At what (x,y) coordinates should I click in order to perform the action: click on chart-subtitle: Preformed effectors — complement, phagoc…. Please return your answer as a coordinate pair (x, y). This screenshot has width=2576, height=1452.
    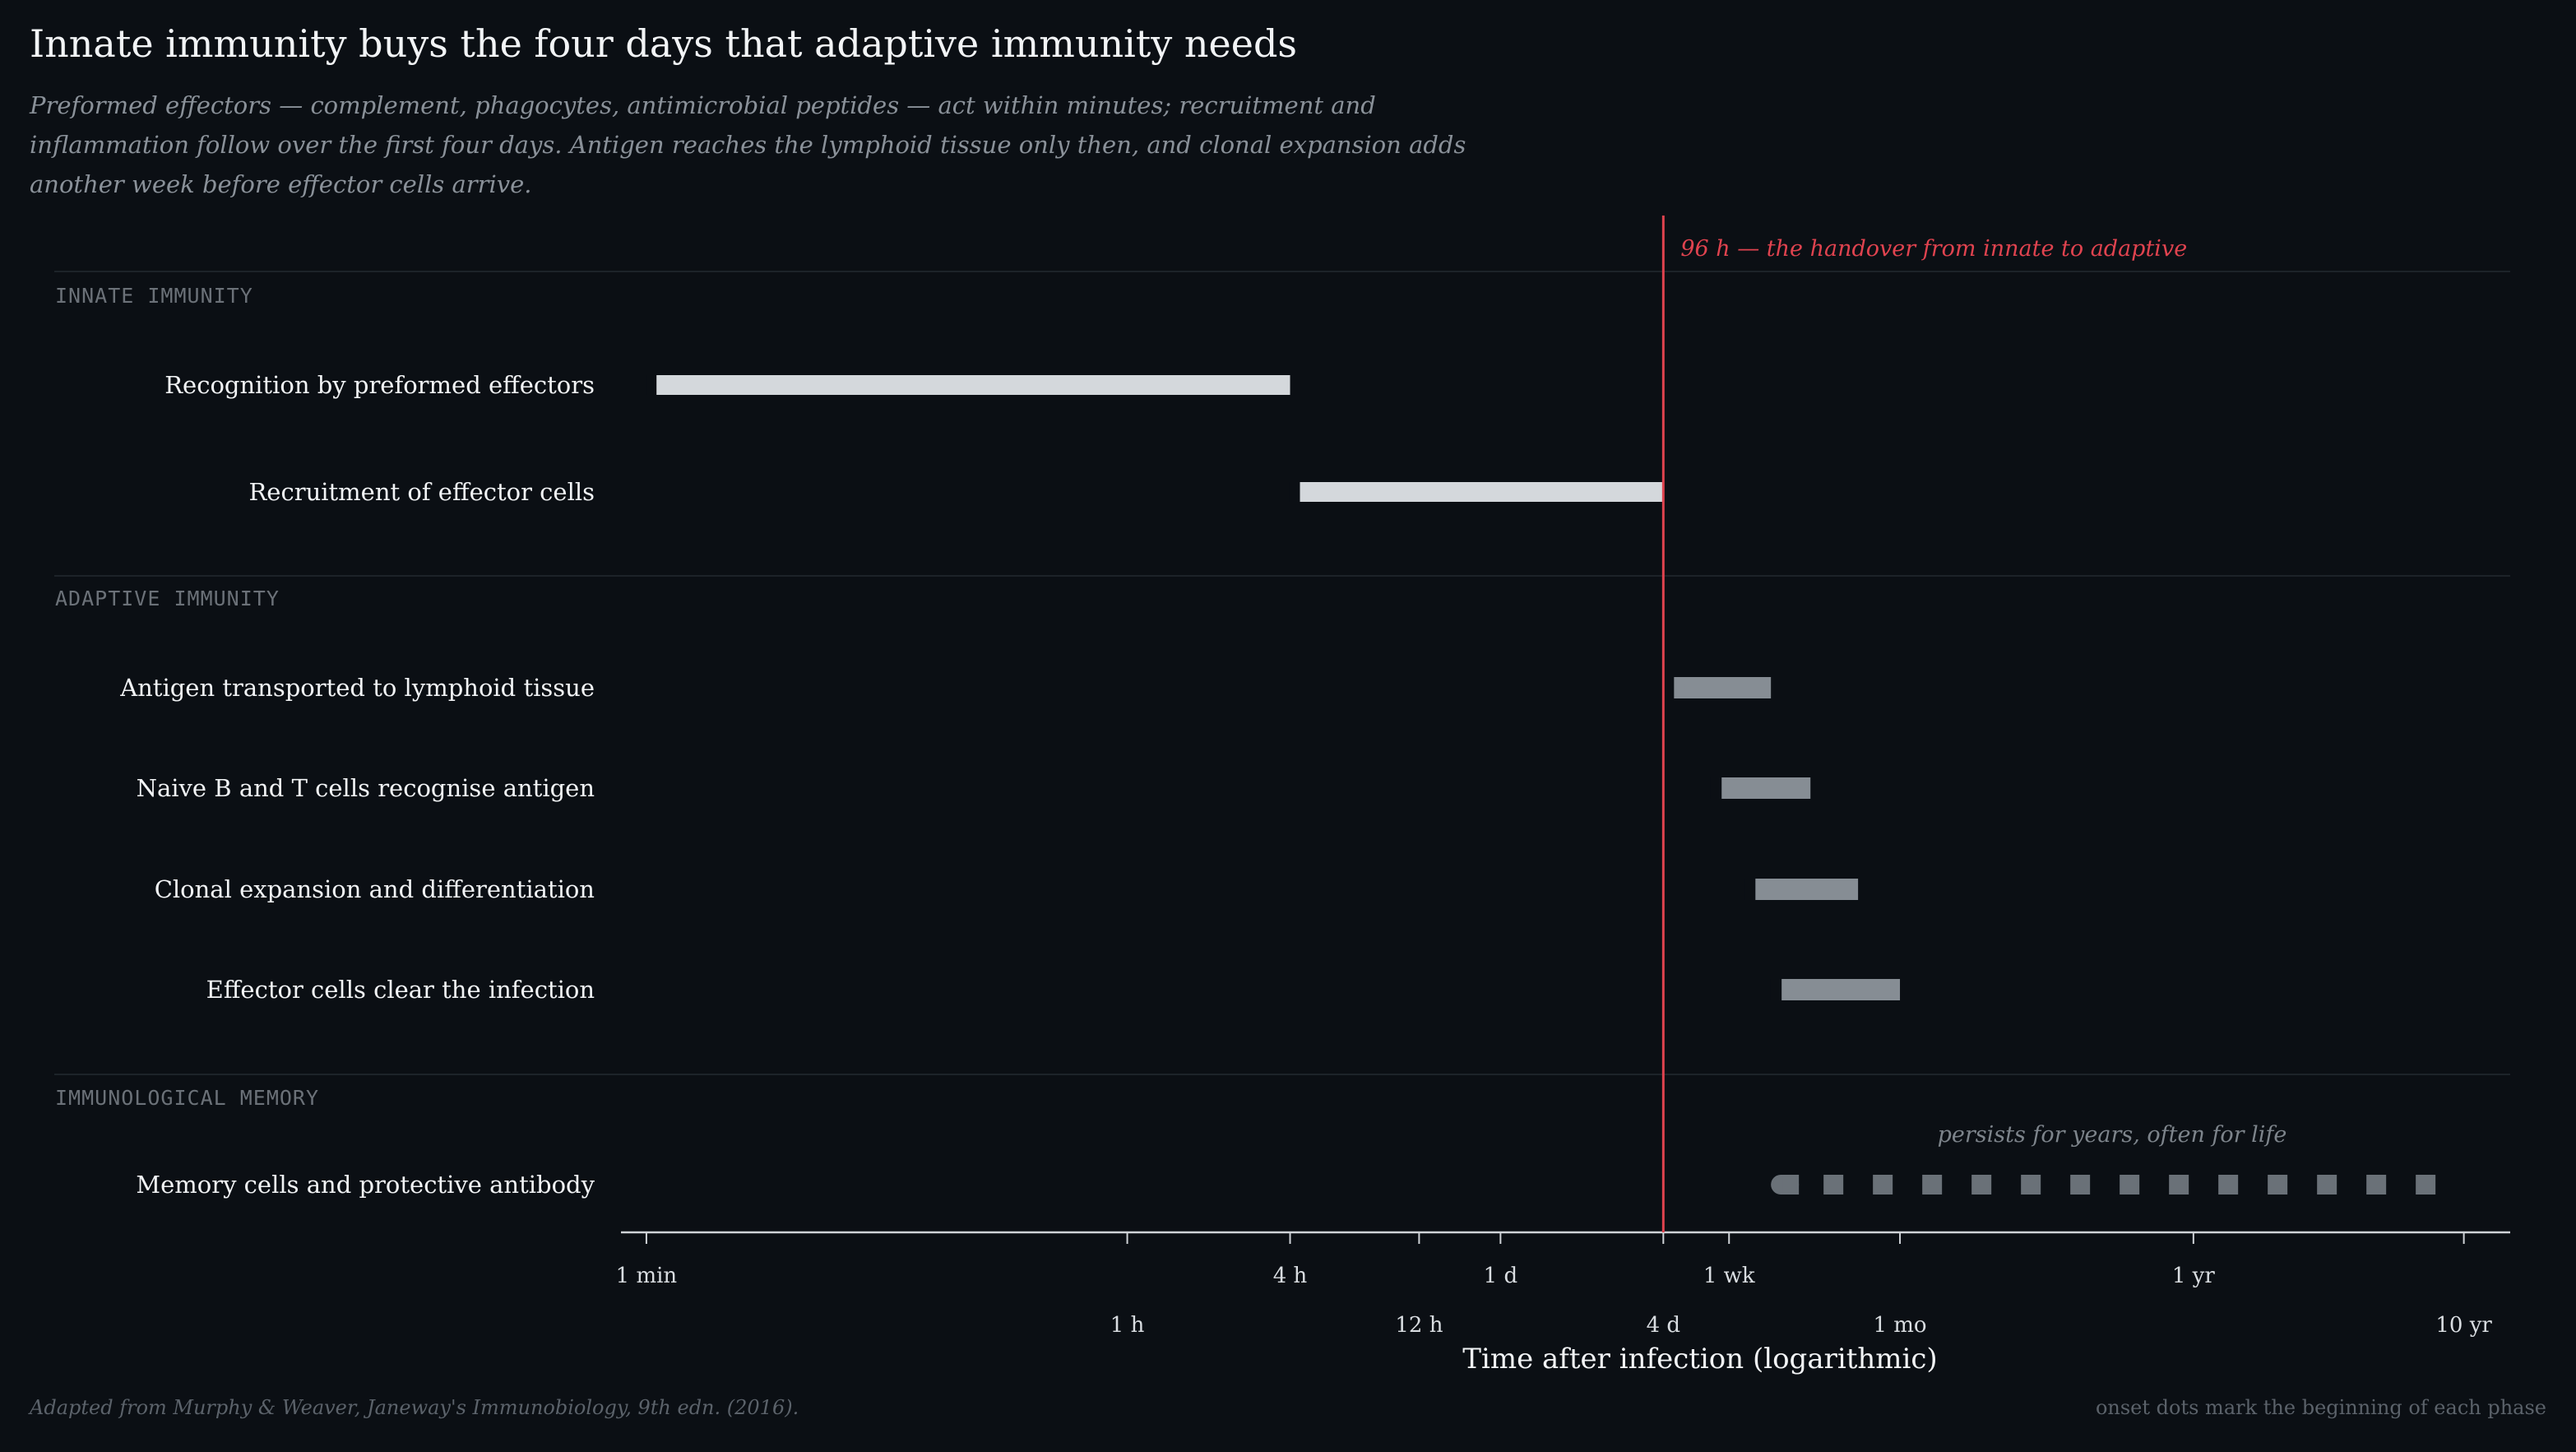
    Looking at the image, I should click on (748, 144).